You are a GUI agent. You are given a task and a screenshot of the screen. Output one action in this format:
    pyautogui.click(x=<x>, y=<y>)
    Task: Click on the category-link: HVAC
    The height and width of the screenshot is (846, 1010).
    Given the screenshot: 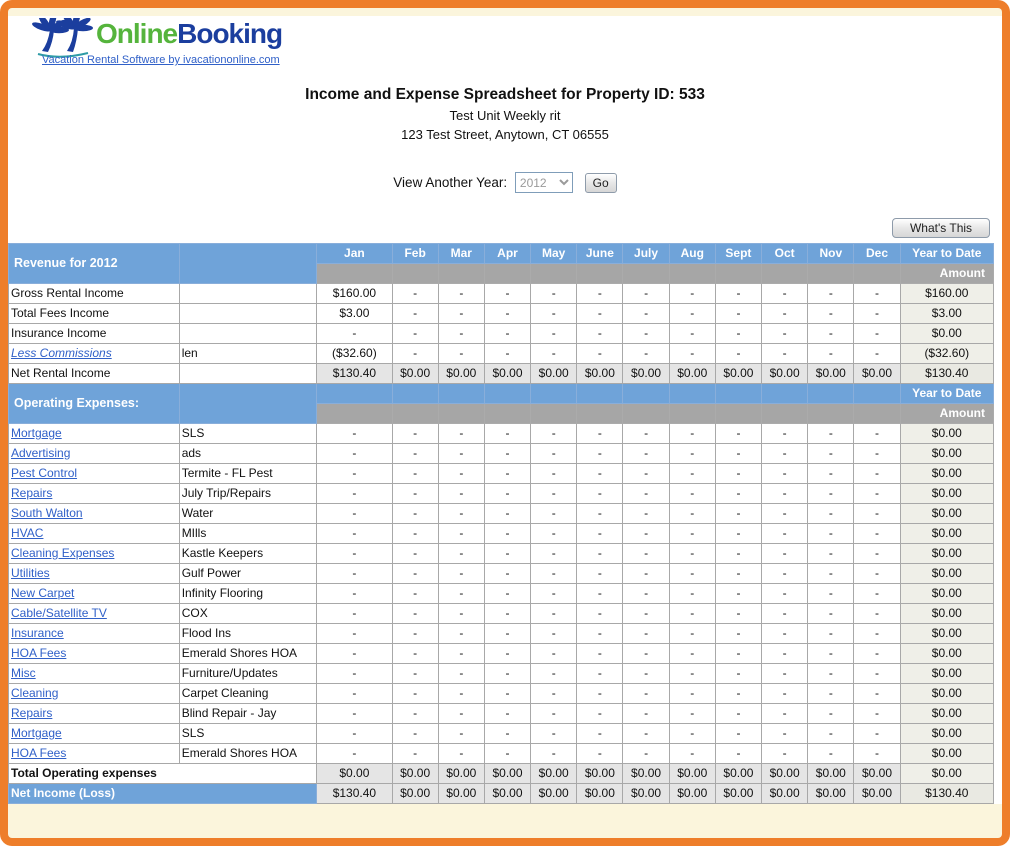 What is the action you would take?
    pyautogui.click(x=27, y=533)
    